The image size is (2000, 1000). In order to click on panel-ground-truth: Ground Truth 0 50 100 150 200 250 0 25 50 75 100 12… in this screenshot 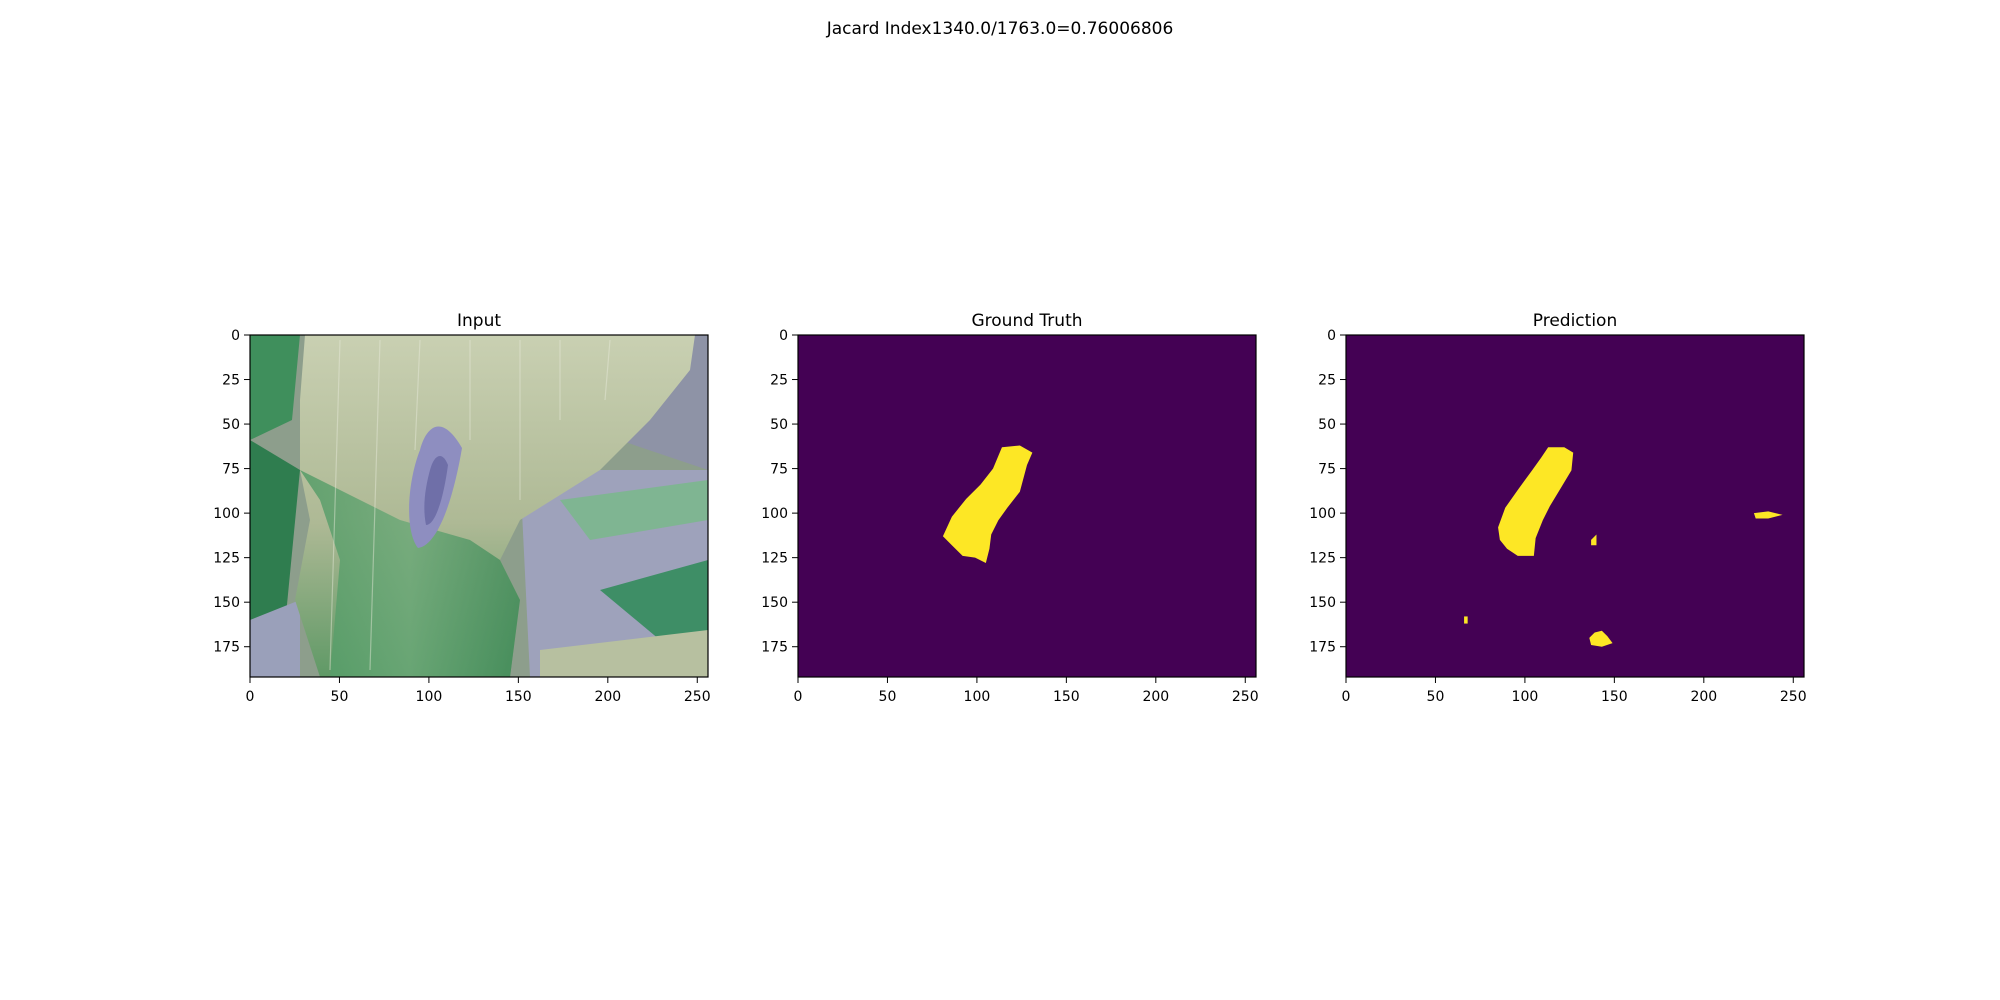, I will do `click(1009, 508)`.